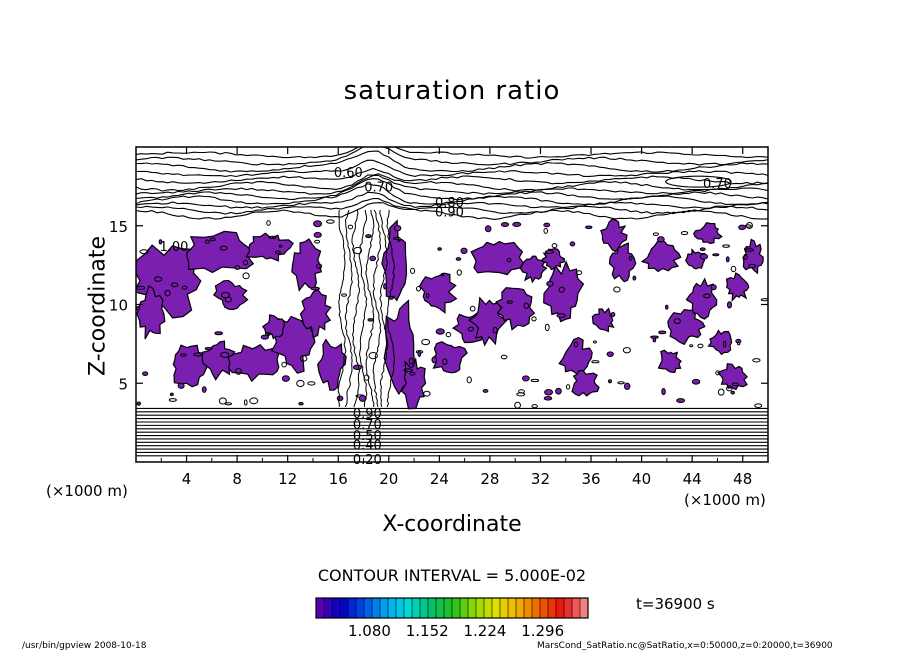  What do you see at coordinates (427, 631) in the screenshot?
I see `colorbar-tick-label: 1.152` at bounding box center [427, 631].